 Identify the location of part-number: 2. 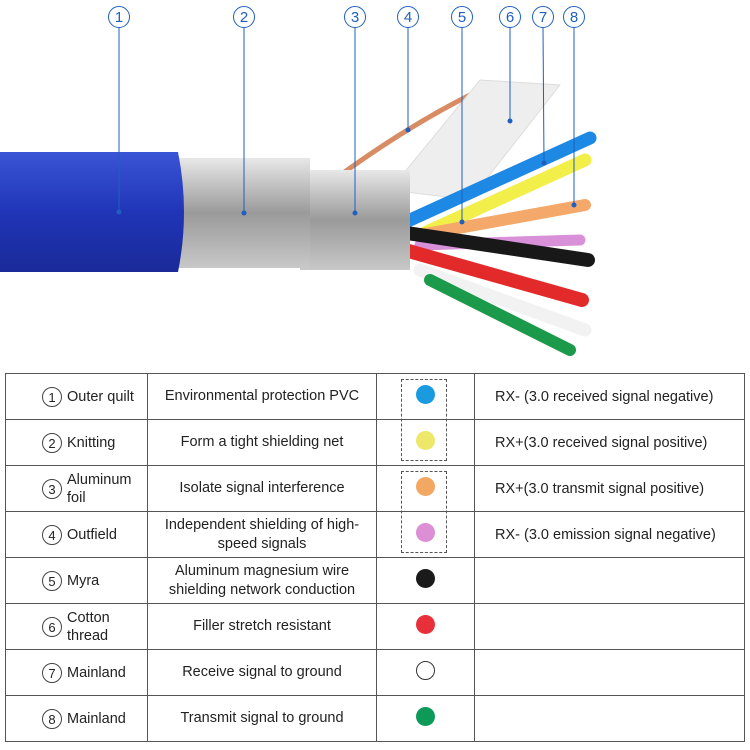
(52, 442).